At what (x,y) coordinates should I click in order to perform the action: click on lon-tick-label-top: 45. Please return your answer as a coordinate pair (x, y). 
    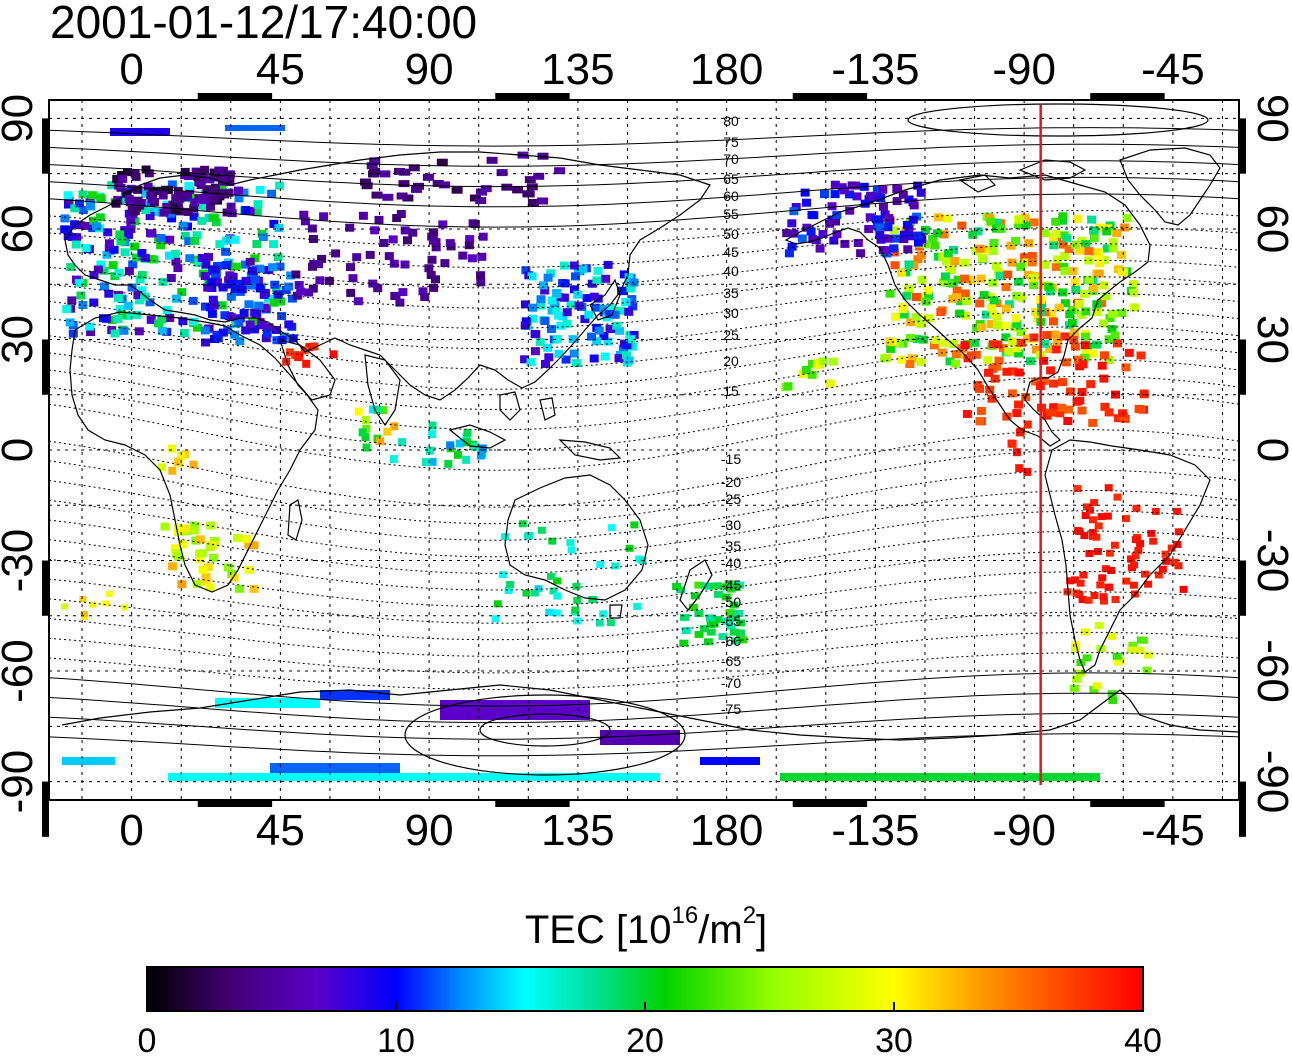
    Looking at the image, I should click on (280, 69).